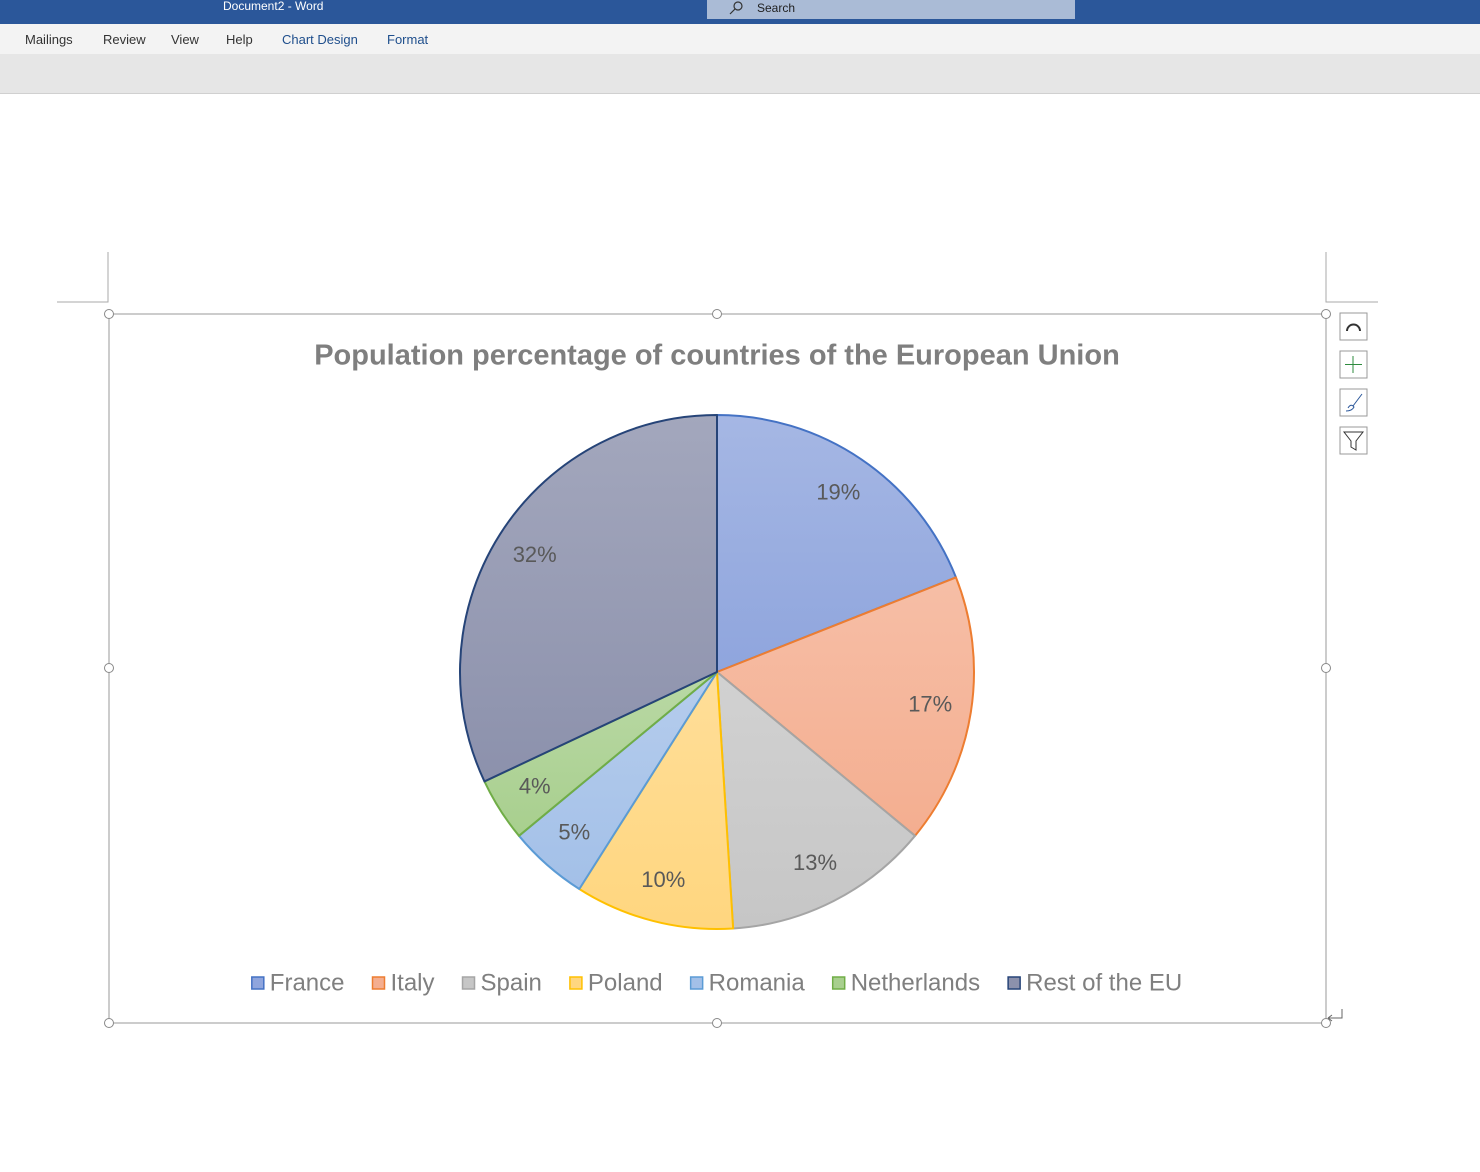 The image size is (1480, 1172). What do you see at coordinates (511, 982) in the screenshot?
I see `legend-label: Spain` at bounding box center [511, 982].